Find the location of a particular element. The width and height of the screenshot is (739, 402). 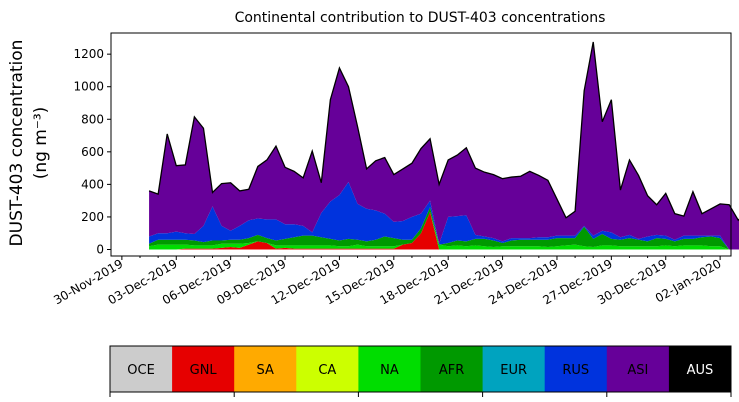

y-tick-label: 800 is located at coordinates (92, 119).